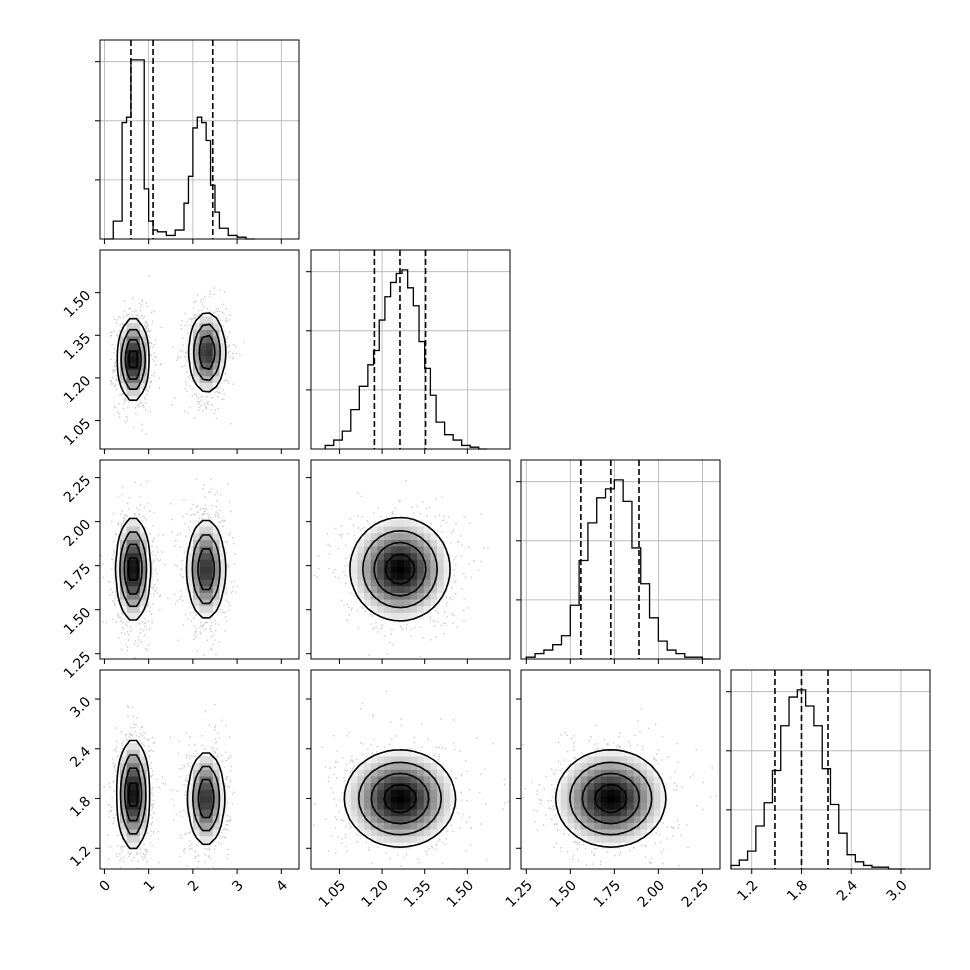 Image resolution: width=970 pixels, height=970 pixels. What do you see at coordinates (607, 893) in the screenshot?
I see `x-tick-label: 1.75` at bounding box center [607, 893].